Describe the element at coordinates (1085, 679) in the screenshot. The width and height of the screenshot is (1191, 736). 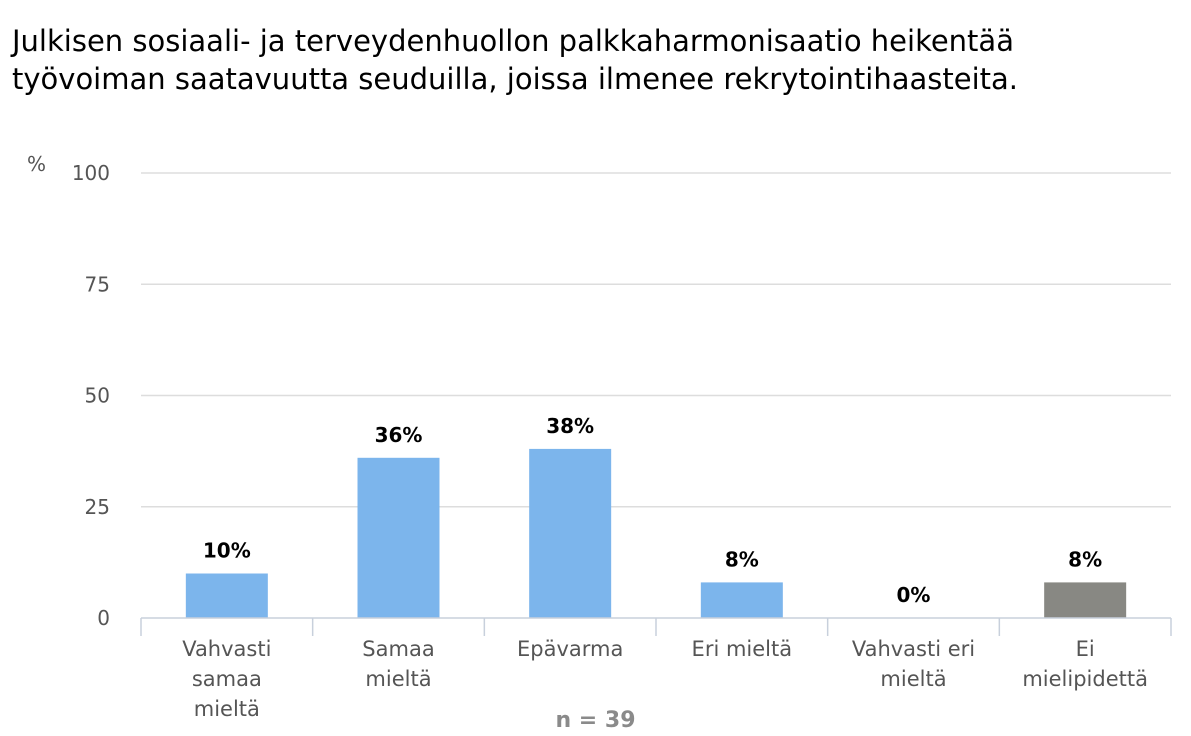
I see `category-label-line: mielipidettä` at that location.